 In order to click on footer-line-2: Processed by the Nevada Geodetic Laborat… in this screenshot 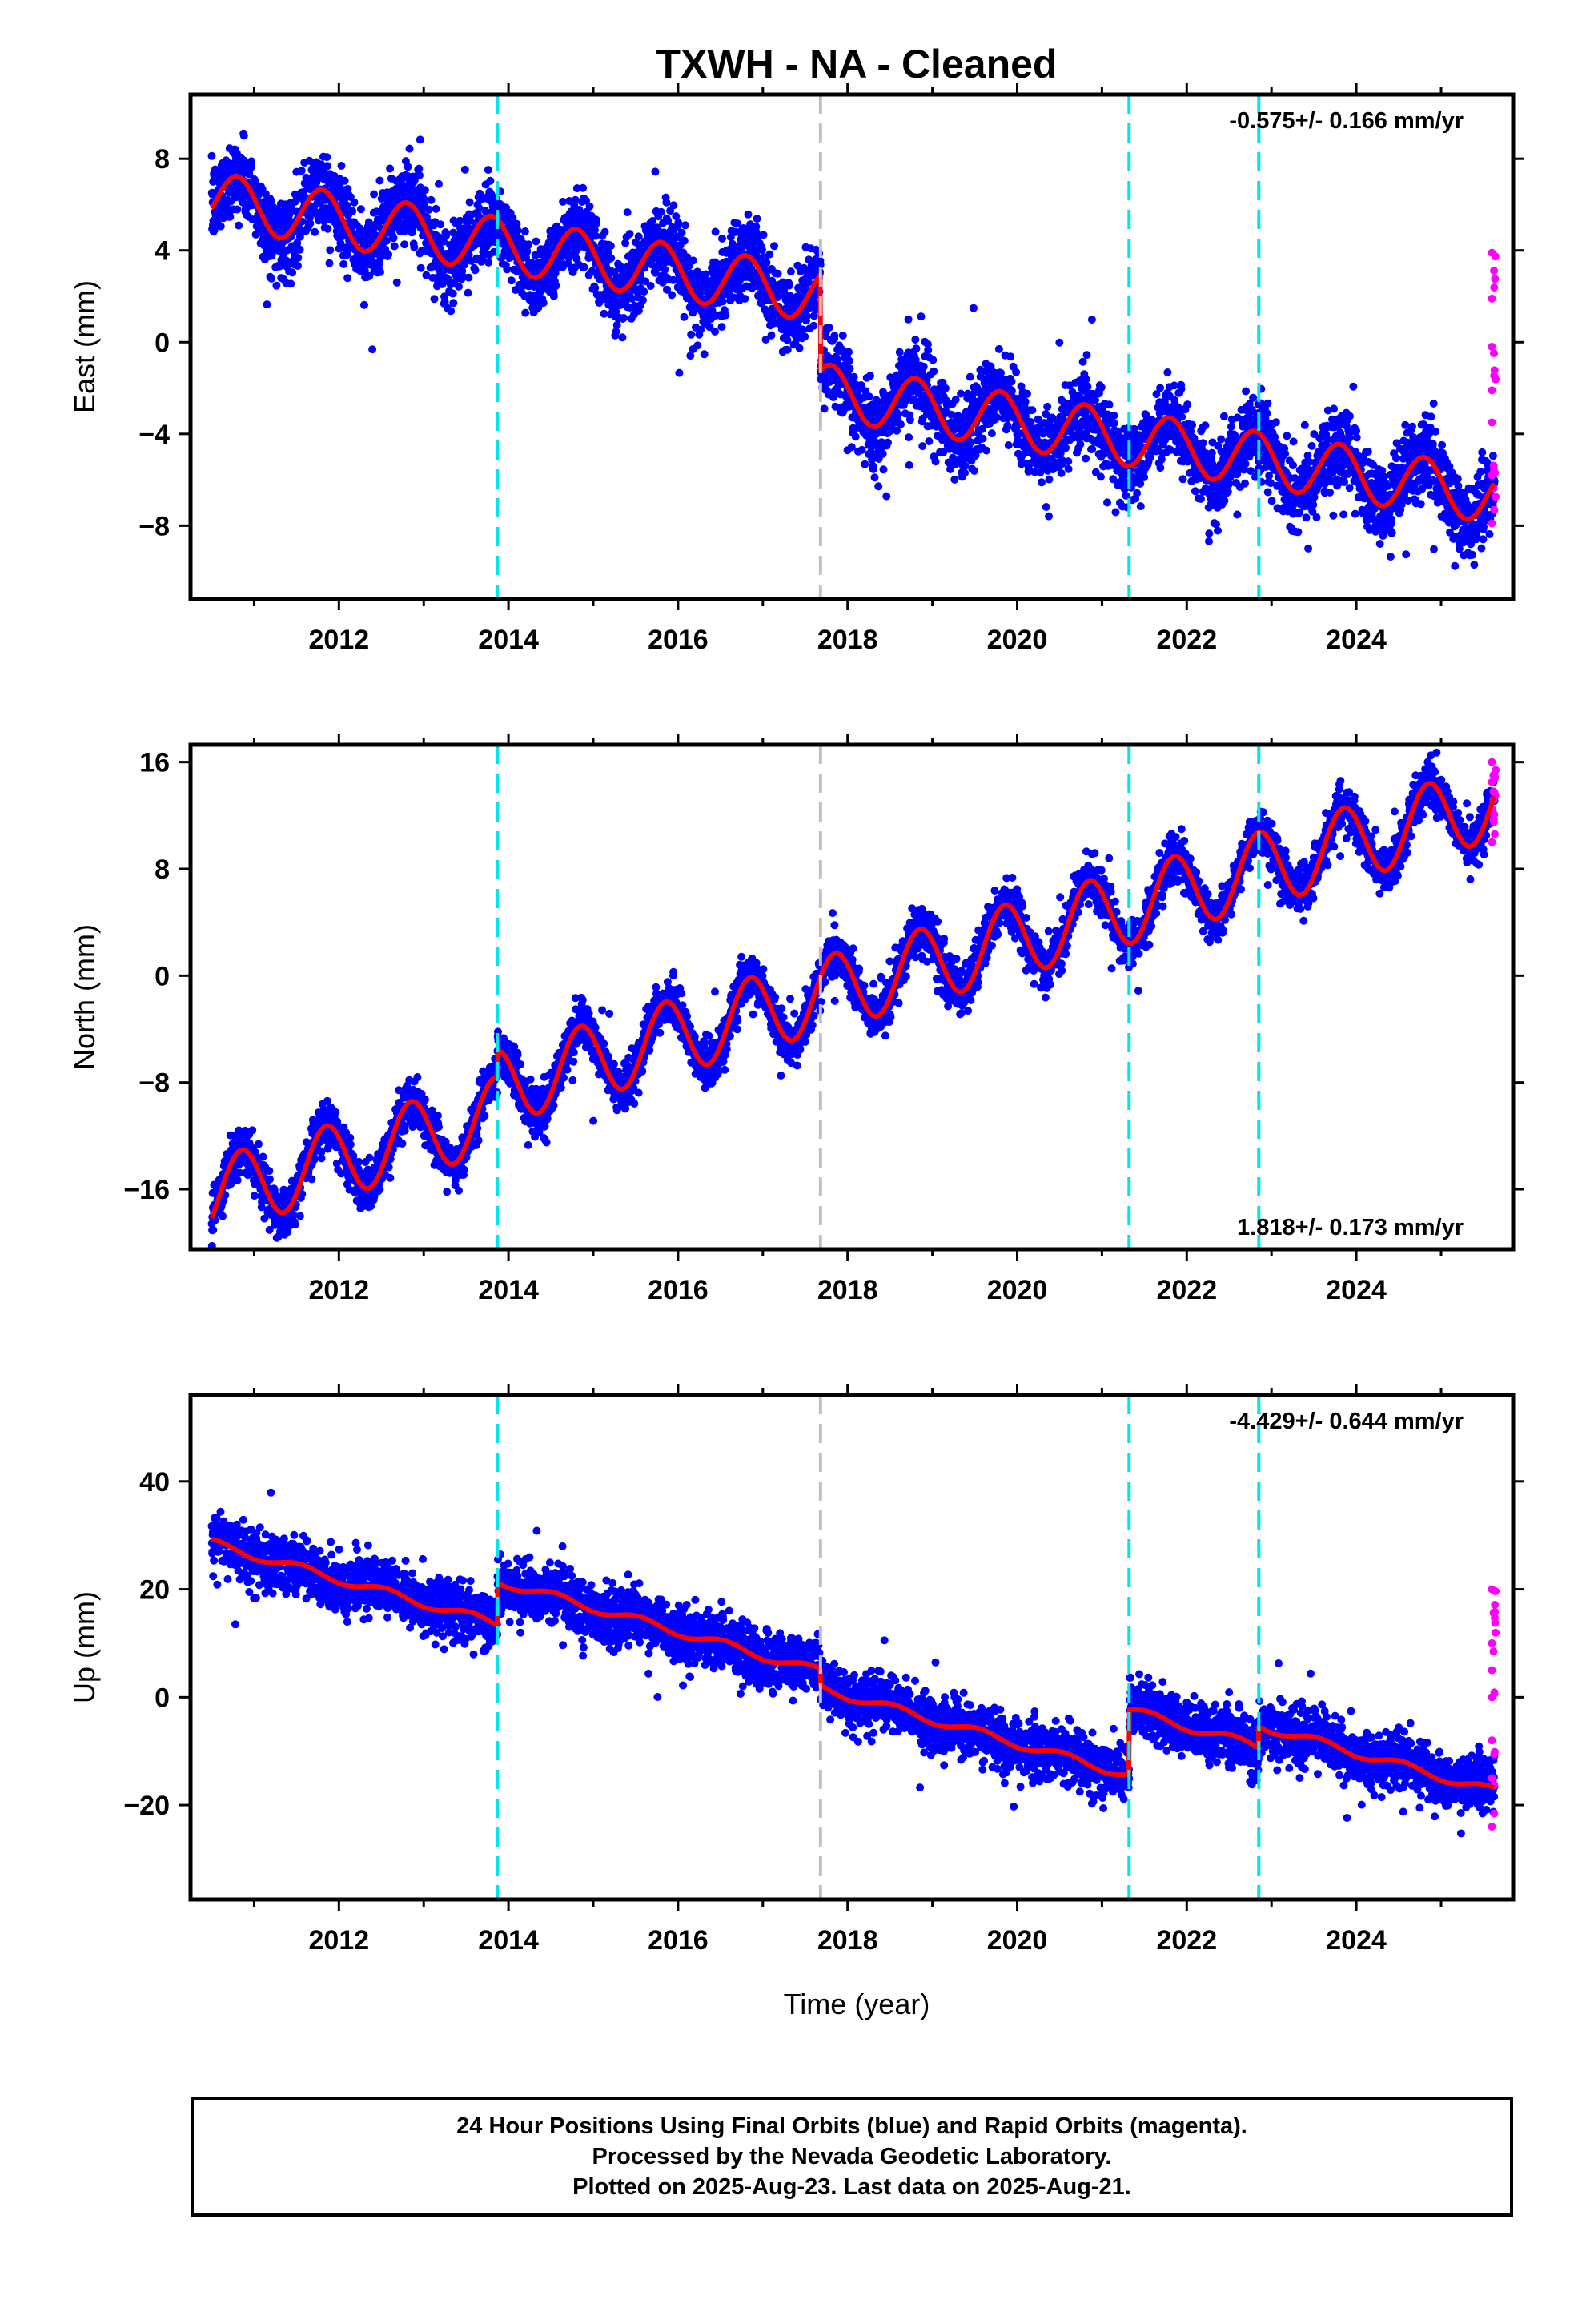, I will do `click(852, 2156)`.